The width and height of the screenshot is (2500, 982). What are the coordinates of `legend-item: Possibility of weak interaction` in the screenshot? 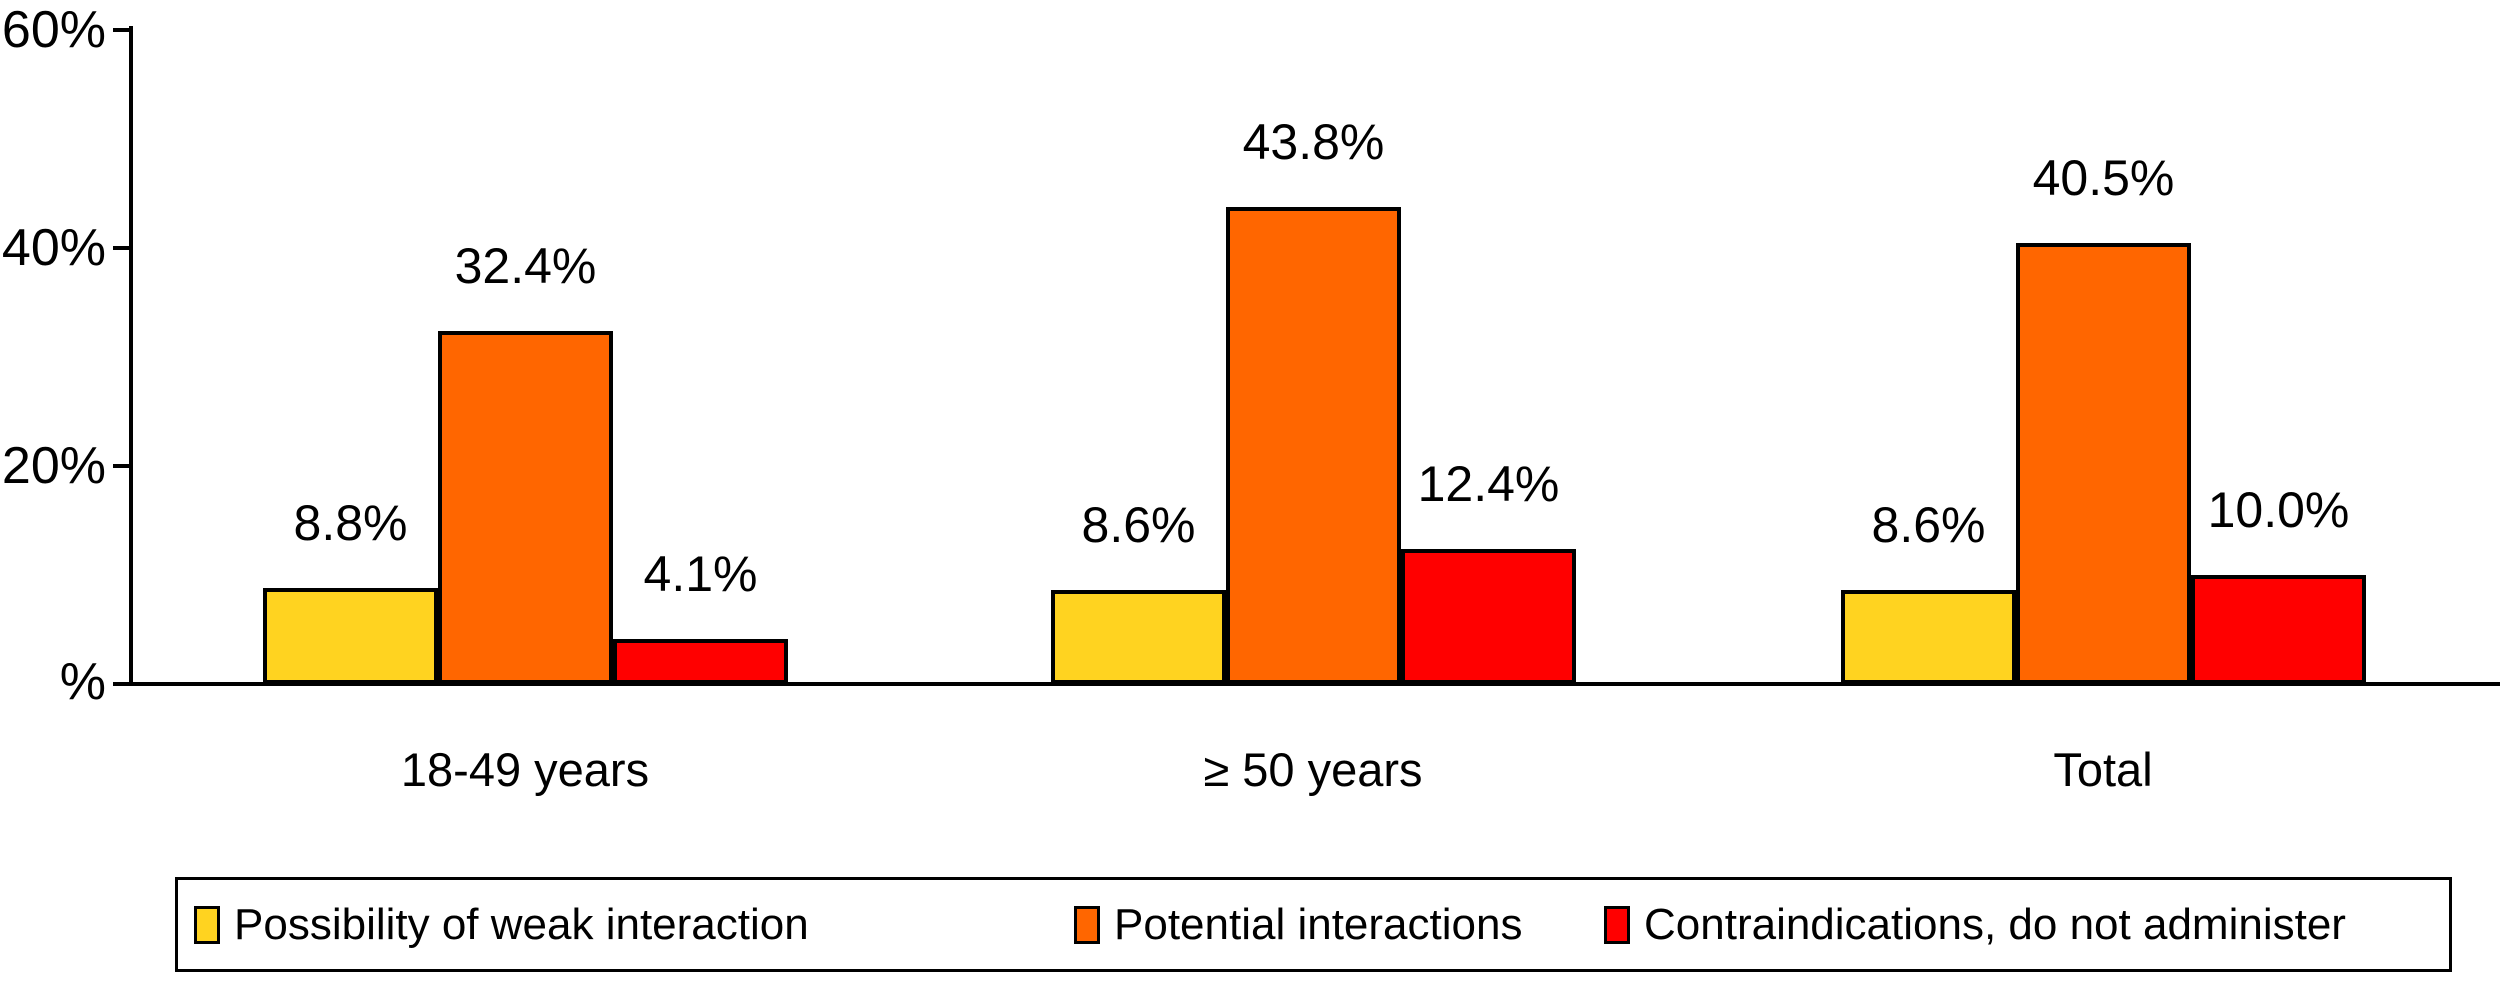 It's located at (501, 924).